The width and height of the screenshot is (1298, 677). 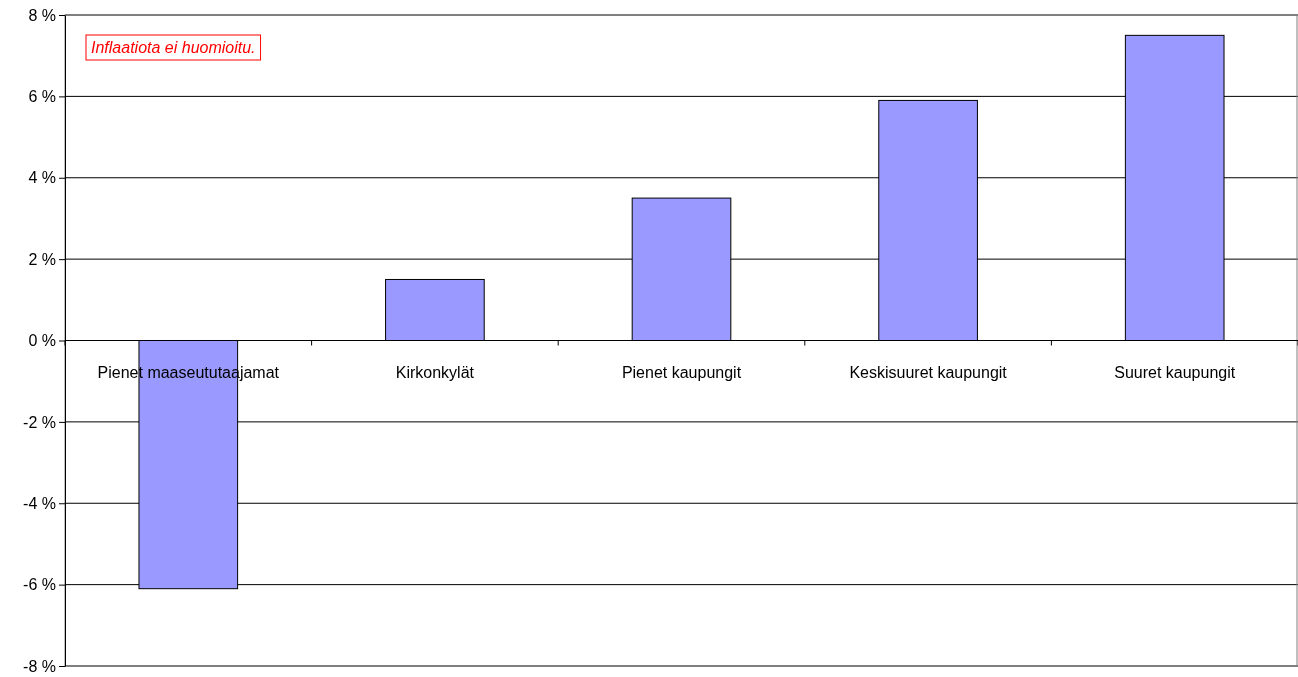 What do you see at coordinates (681, 372) in the screenshot?
I see `x-tick-label: Pienet kaupungit` at bounding box center [681, 372].